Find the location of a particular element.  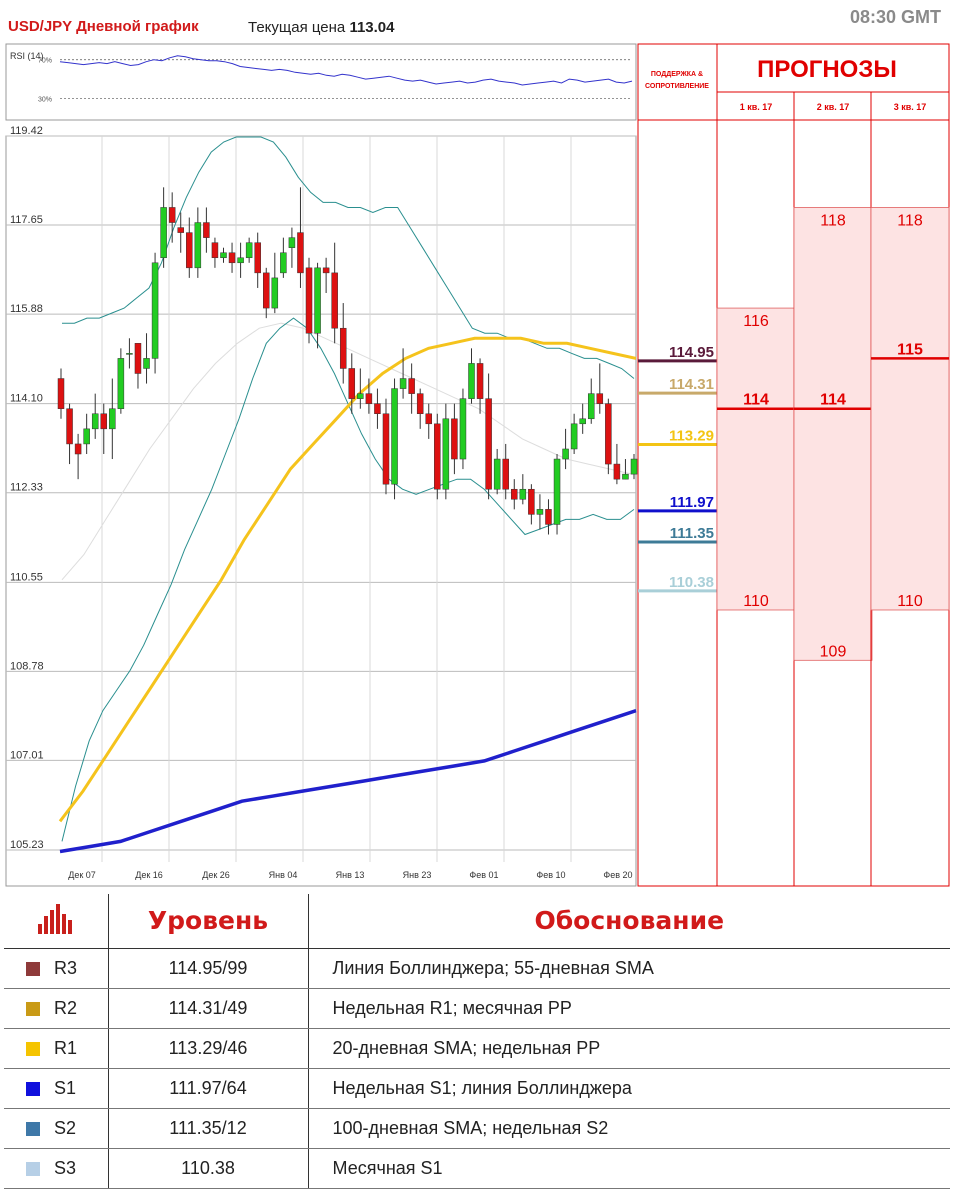

y-tick-label: 119.42 is located at coordinates (26, 131).